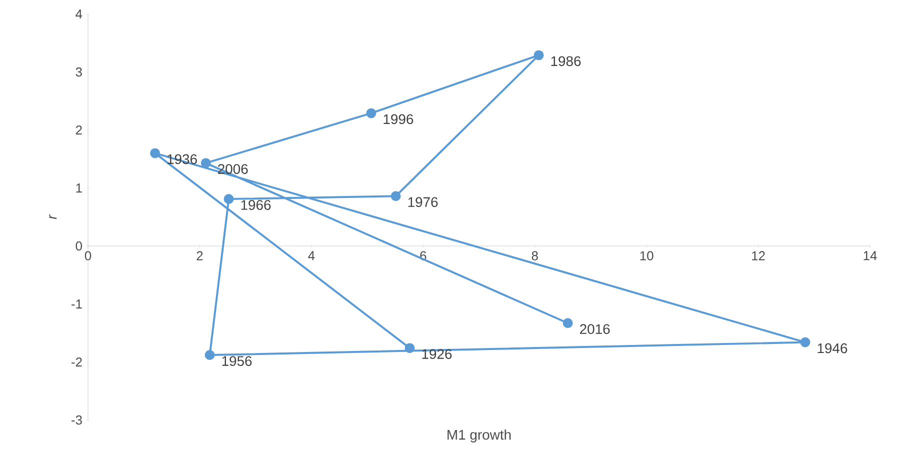 The height and width of the screenshot is (461, 902). What do you see at coordinates (256, 205) in the screenshot?
I see `annotation: 1966` at bounding box center [256, 205].